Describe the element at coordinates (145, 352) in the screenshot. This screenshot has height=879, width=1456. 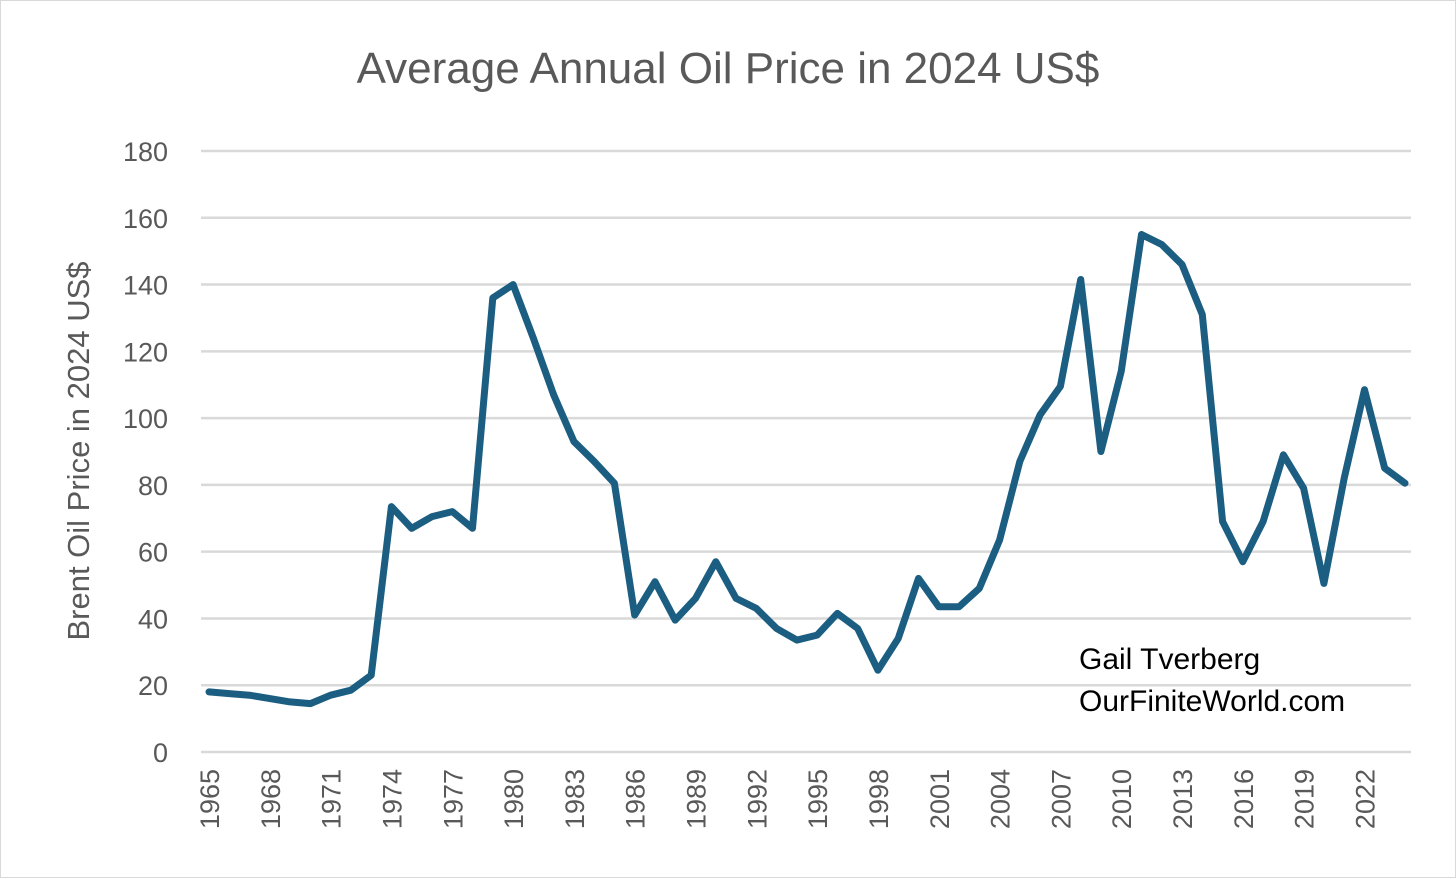
I see `y-tick-label: 120` at that location.